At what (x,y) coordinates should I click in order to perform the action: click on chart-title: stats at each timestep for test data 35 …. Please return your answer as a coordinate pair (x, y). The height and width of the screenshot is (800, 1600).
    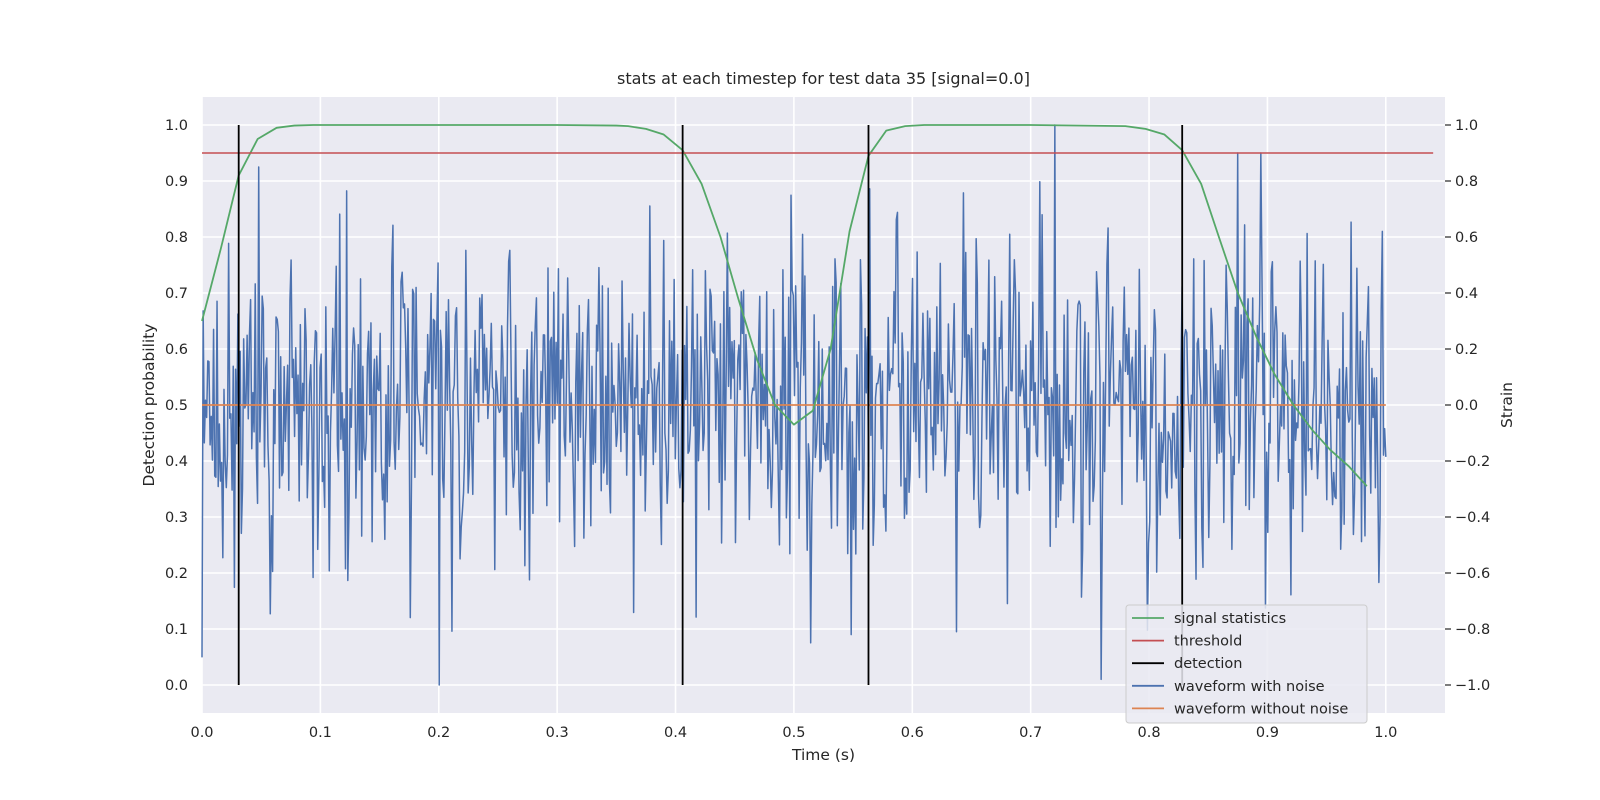
    Looking at the image, I should click on (823, 78).